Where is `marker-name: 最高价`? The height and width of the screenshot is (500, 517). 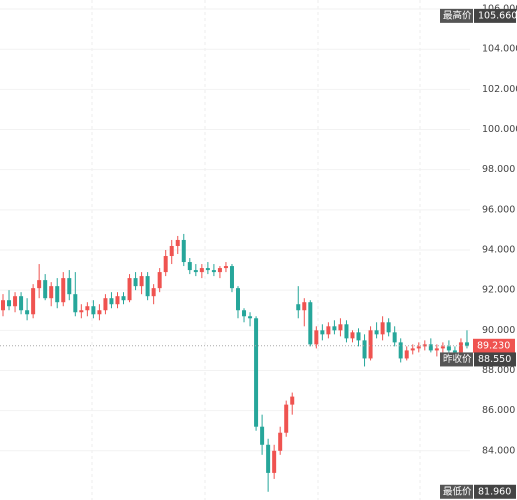
marker-name: 最高价 is located at coordinates (457, 15).